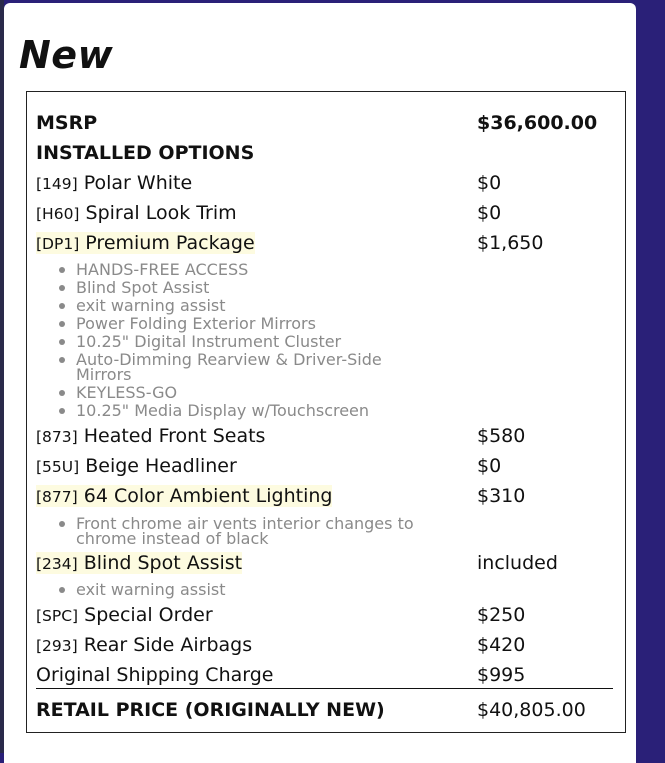 This screenshot has height=763, width=665. Describe the element at coordinates (2, 376) in the screenshot. I see `window-edge` at that location.